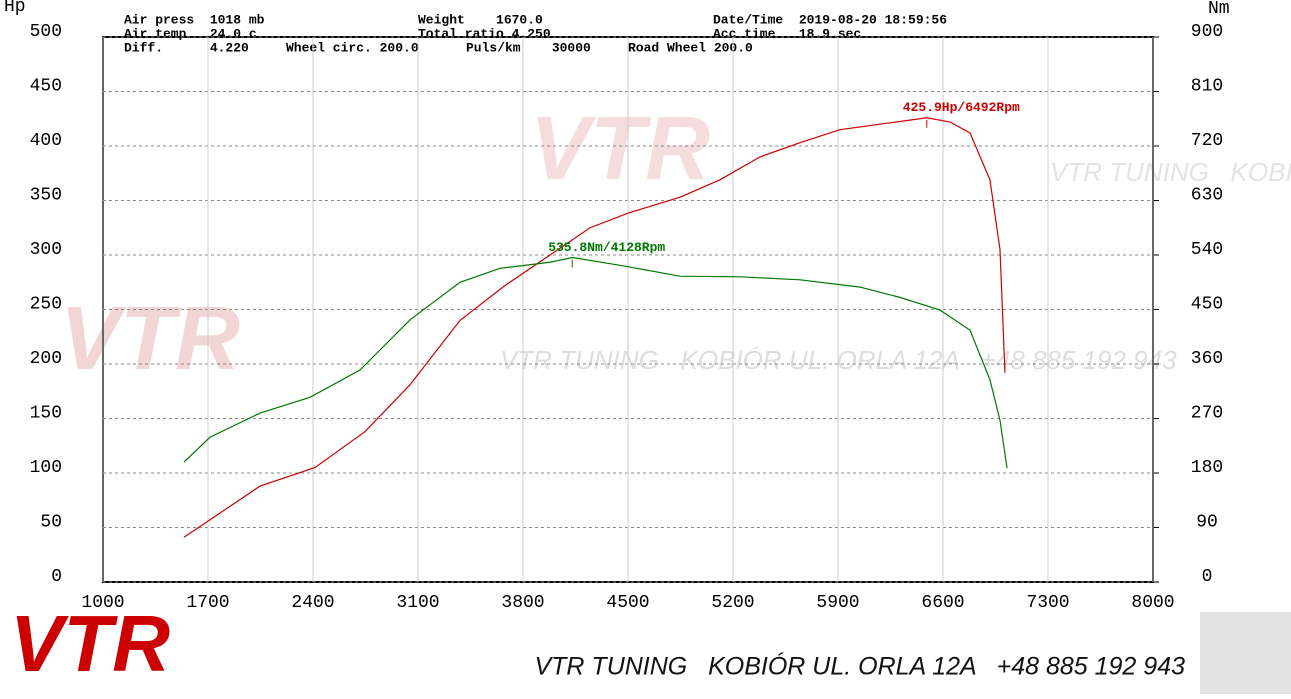  Describe the element at coordinates (1152, 603) in the screenshot. I see `x-tick-label: 8000` at that location.